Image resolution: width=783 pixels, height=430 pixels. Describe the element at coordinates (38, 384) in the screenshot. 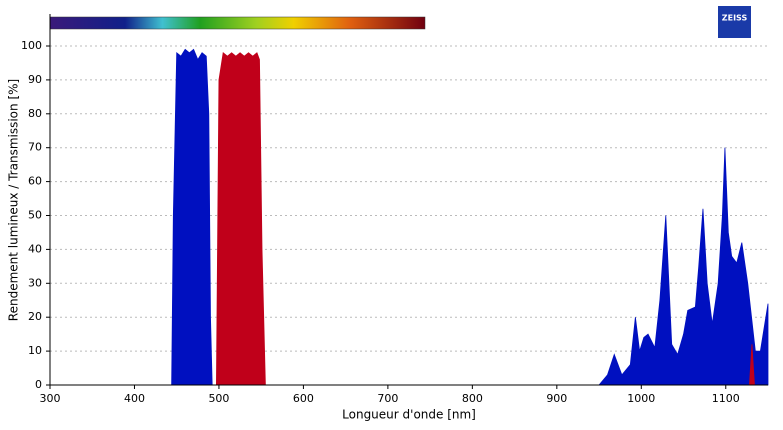

I see `y-tick-label: 0` at that location.